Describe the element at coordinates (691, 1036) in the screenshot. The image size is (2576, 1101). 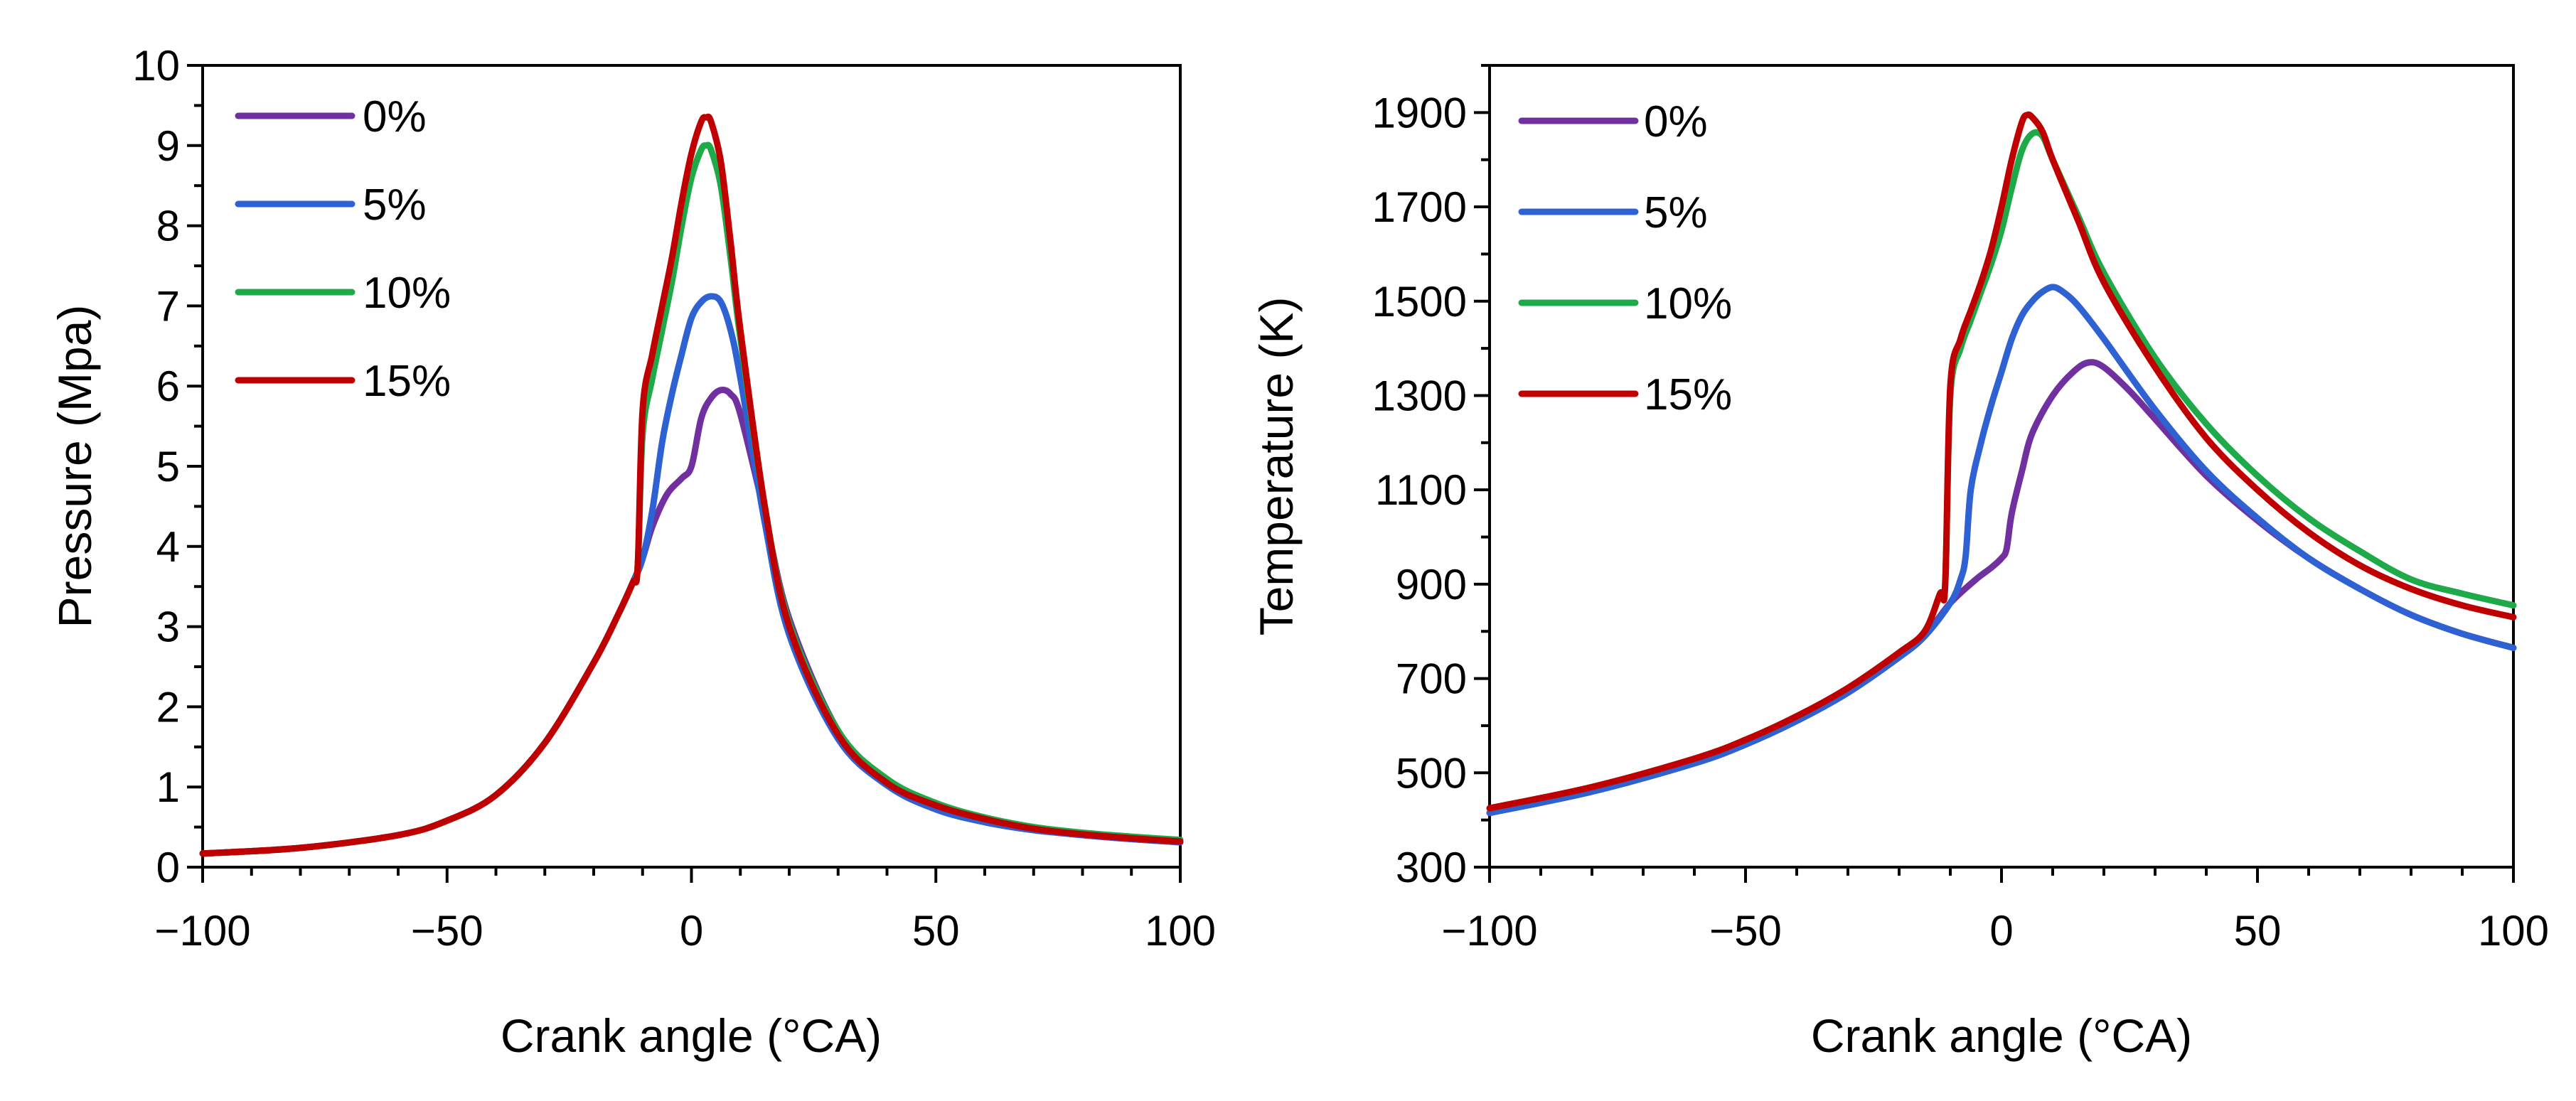
I see `pressure-x-axis-title: Crank angle (°CA)` at that location.